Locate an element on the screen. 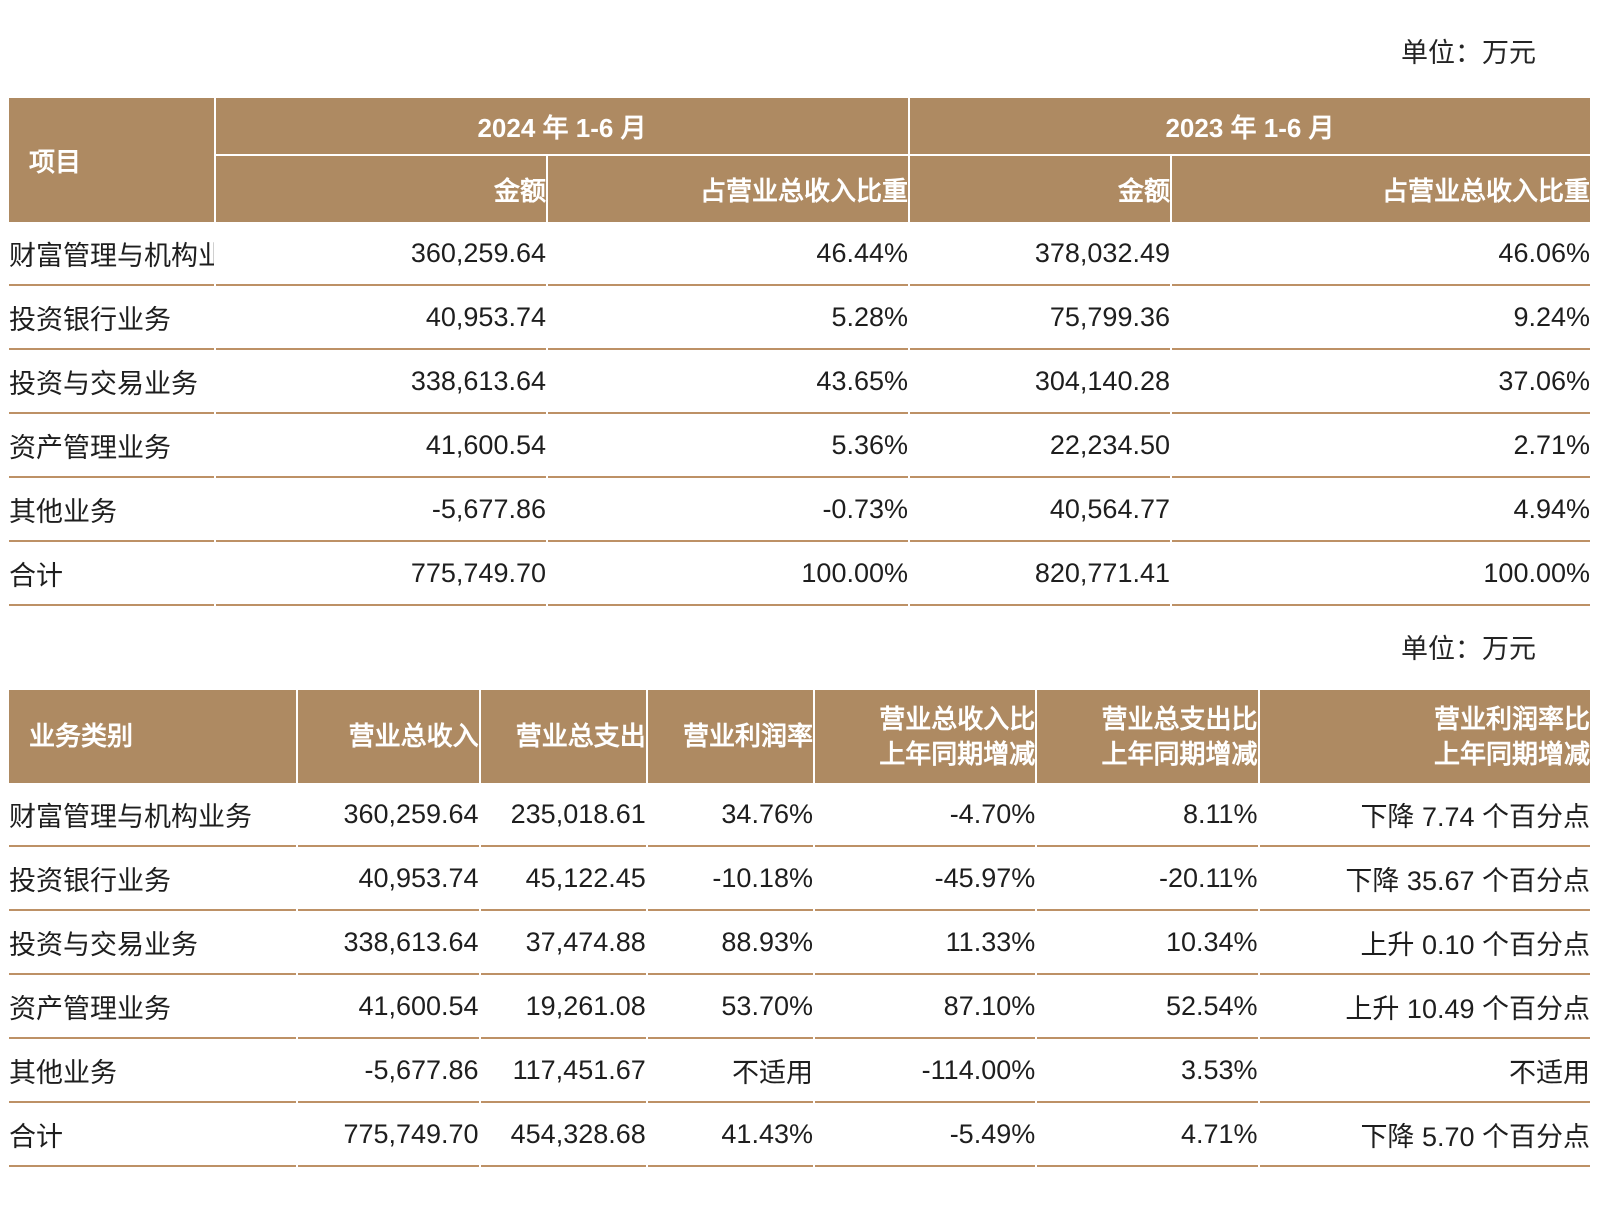 This screenshot has height=1218, width=1620. cell-margin: 88.93% is located at coordinates (730, 943).